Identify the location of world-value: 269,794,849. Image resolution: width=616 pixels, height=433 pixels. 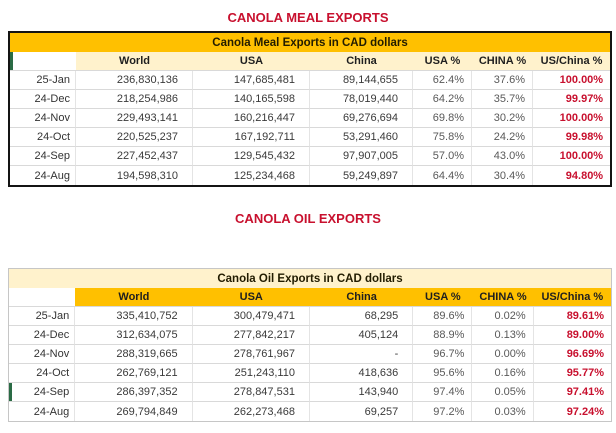
(134, 411).